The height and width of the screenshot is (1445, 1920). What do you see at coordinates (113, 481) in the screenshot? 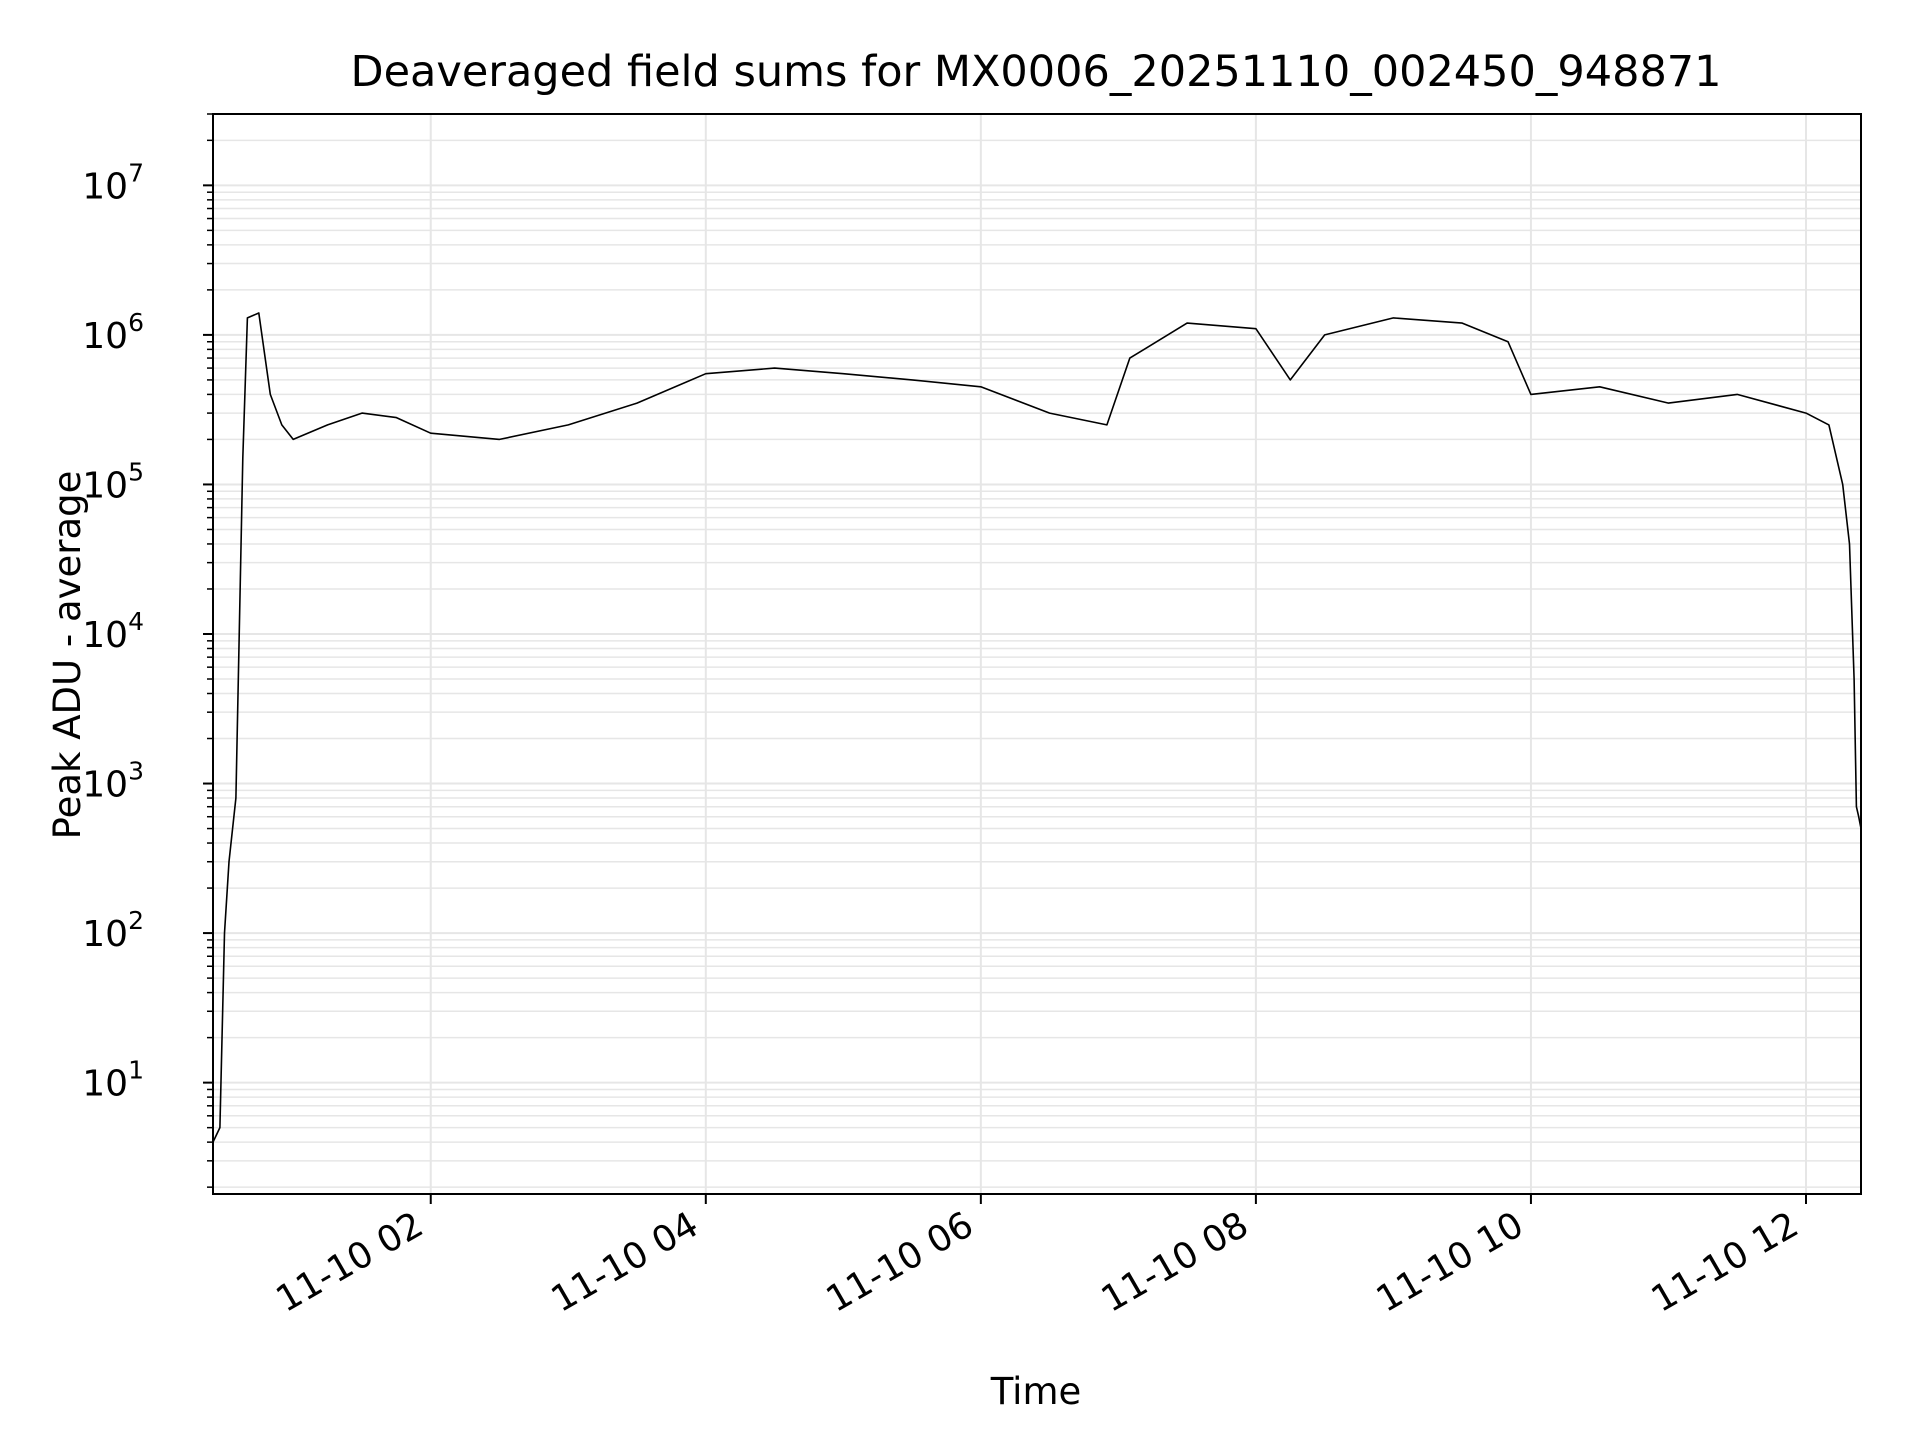
I see `y-tick-label: 10⁵` at bounding box center [113, 481].